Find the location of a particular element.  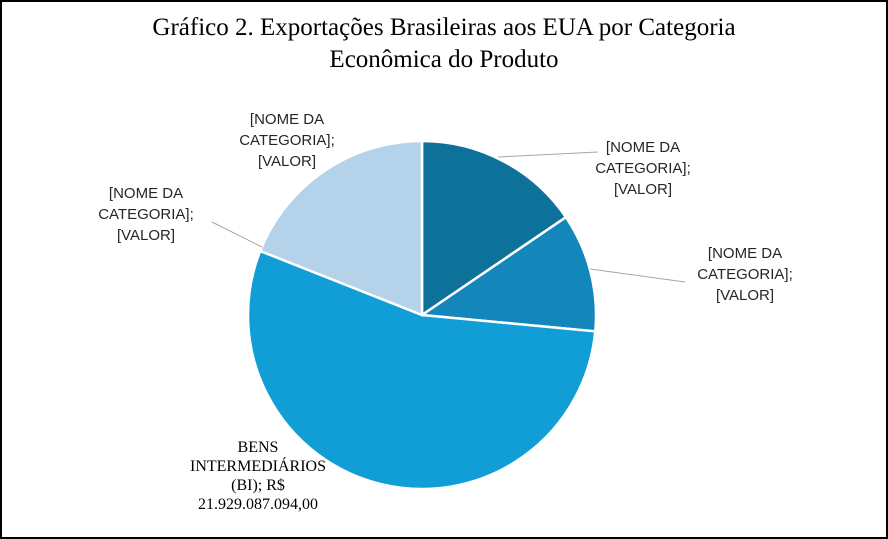

data-label-1: [NOME DA CATEGORIA]; [VALOR] is located at coordinates (643, 168).